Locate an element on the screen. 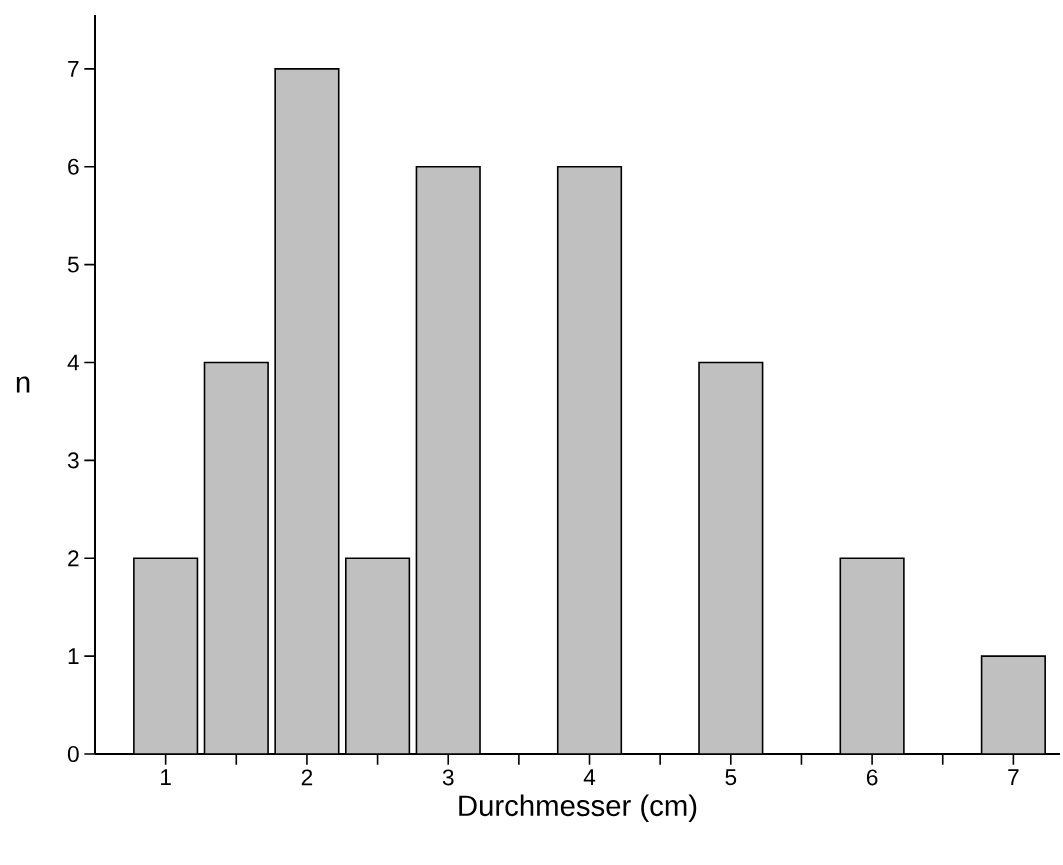 The height and width of the screenshot is (865, 1063). y-tick-label: 7 is located at coordinates (73, 69).